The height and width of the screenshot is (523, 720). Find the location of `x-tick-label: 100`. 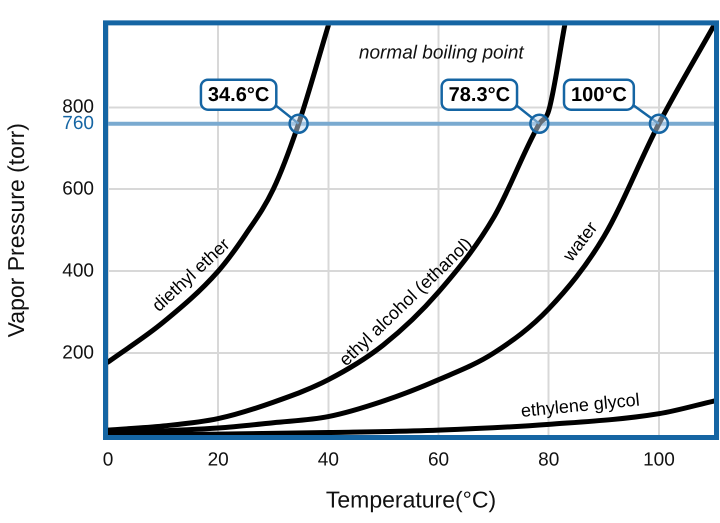

x-tick-label: 100 is located at coordinates (659, 460).